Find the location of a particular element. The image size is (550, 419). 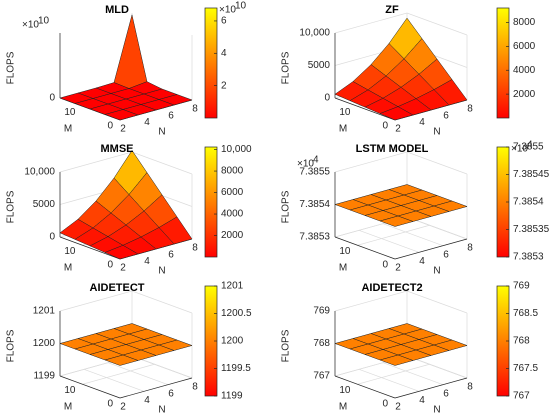

z-tick-label: 1201 is located at coordinates (44, 311).